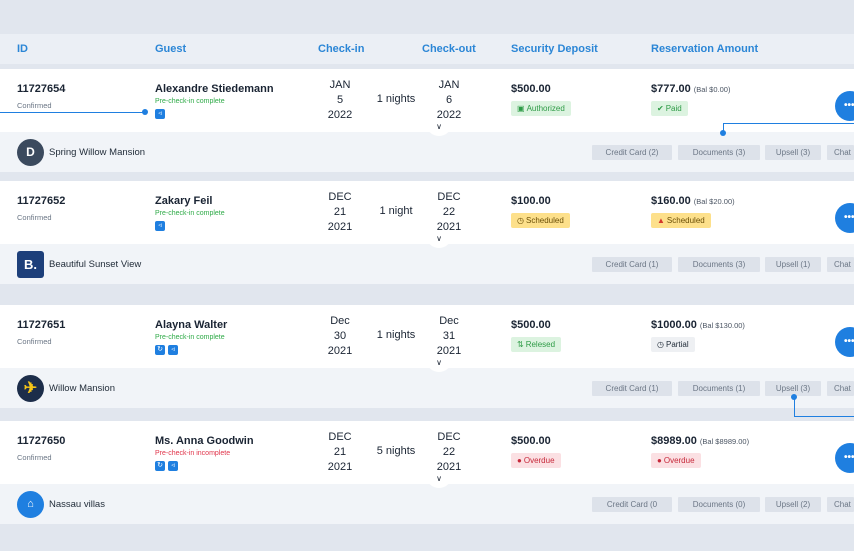  Describe the element at coordinates (705, 49) in the screenshot. I see `column-header-reservation-amount: Reservation Amount` at that location.